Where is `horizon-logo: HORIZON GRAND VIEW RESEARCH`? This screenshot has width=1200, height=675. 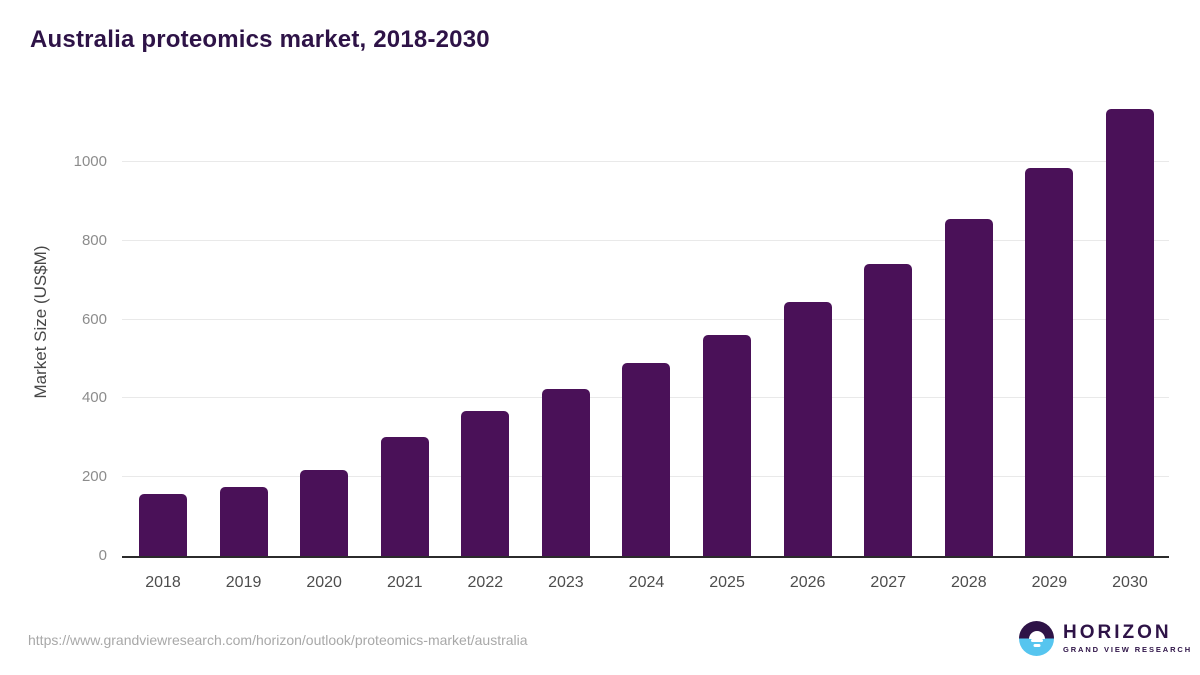
horizon-logo: HORIZON GRAND VIEW RESEARCH is located at coordinates (1105, 638).